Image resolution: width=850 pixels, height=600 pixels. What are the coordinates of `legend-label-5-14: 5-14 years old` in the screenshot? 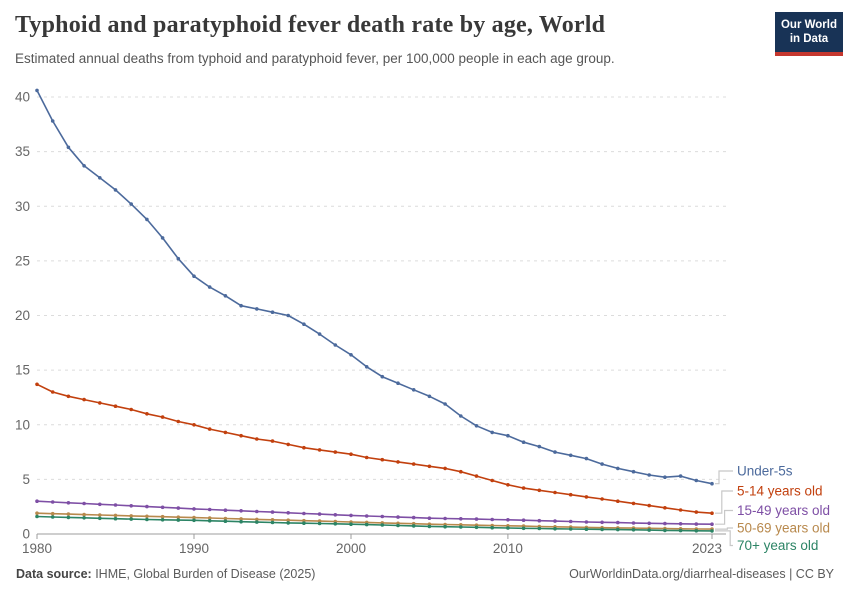 It's located at (780, 491).